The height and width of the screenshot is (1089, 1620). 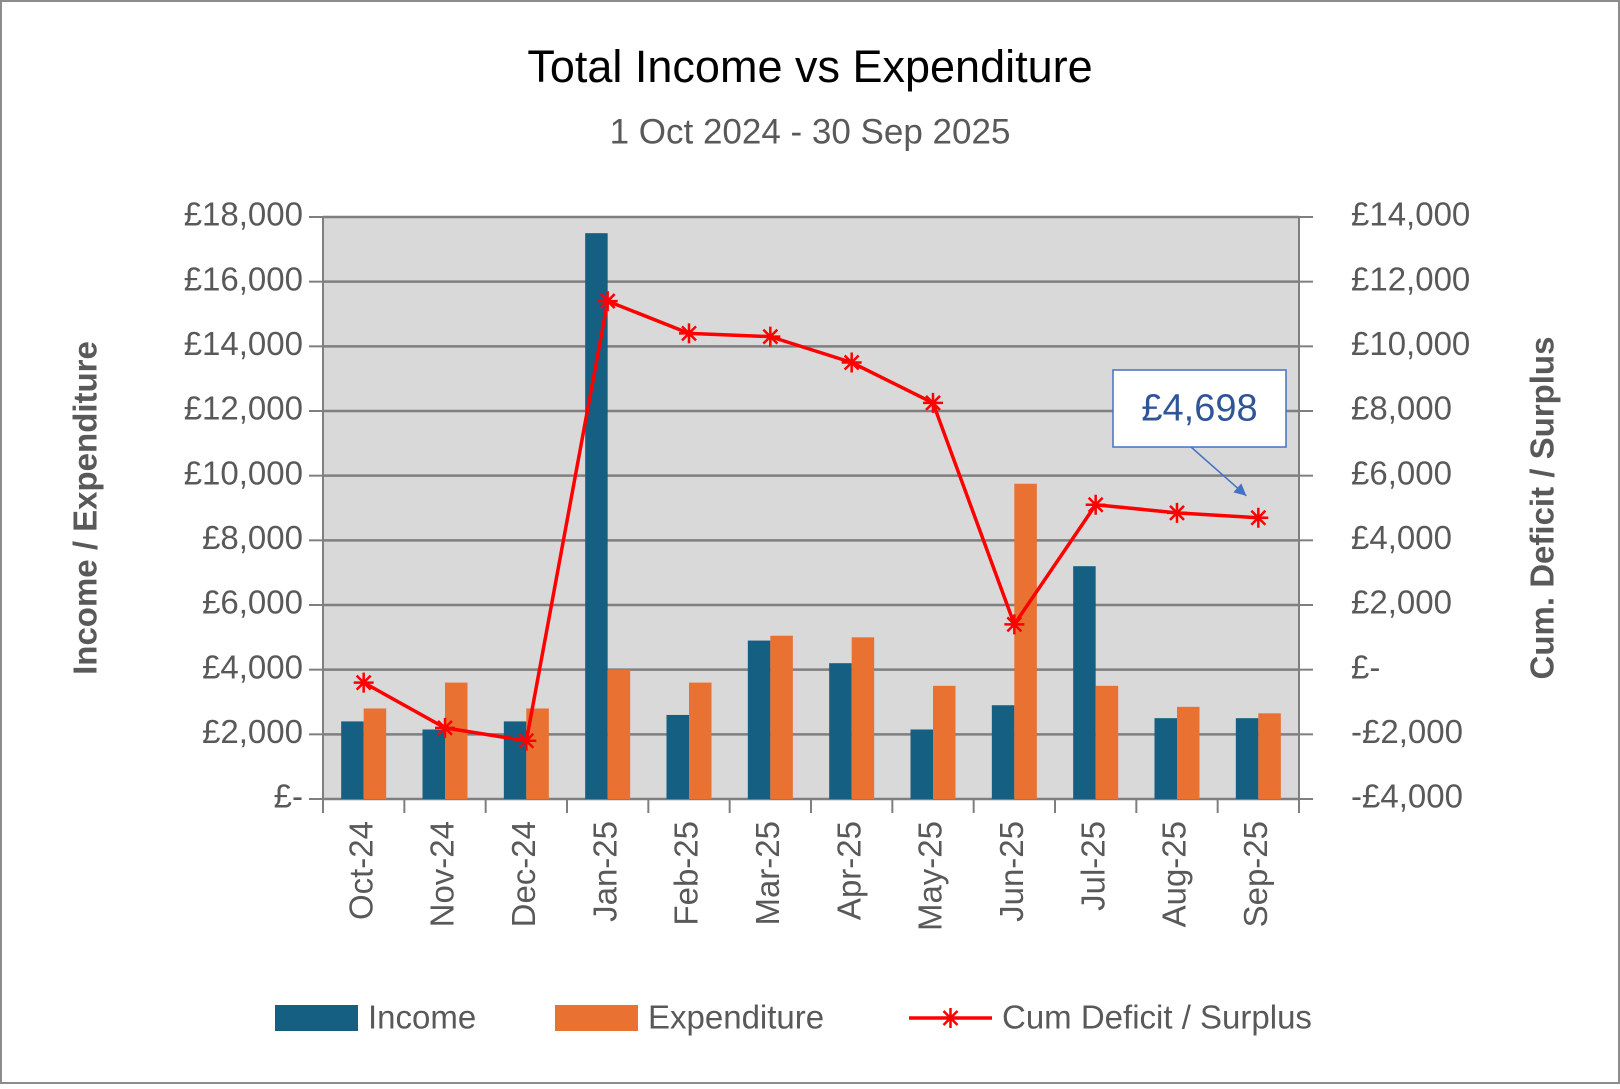 I want to click on legend-label: Expenditure, so click(x=736, y=1017).